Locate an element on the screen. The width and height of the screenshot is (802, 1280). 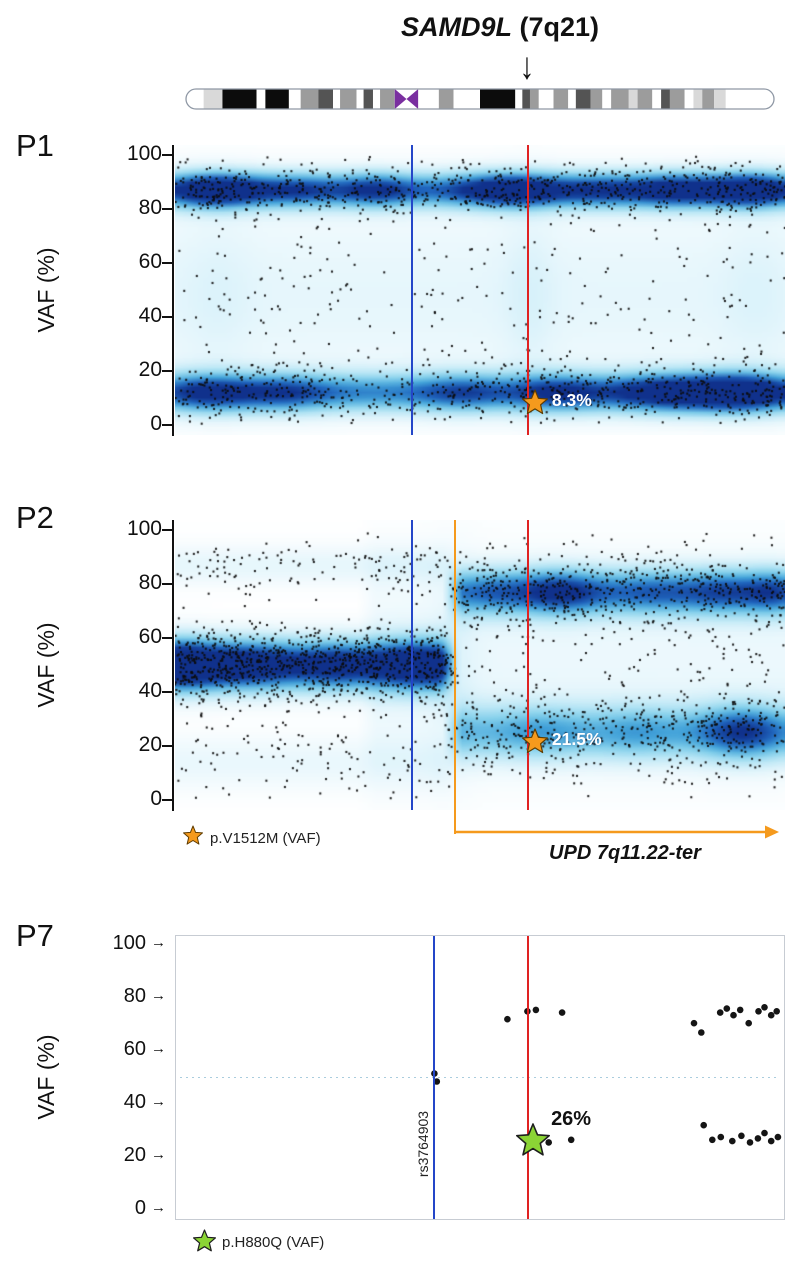
p1-samd9l-line is located at coordinates (528, 290).